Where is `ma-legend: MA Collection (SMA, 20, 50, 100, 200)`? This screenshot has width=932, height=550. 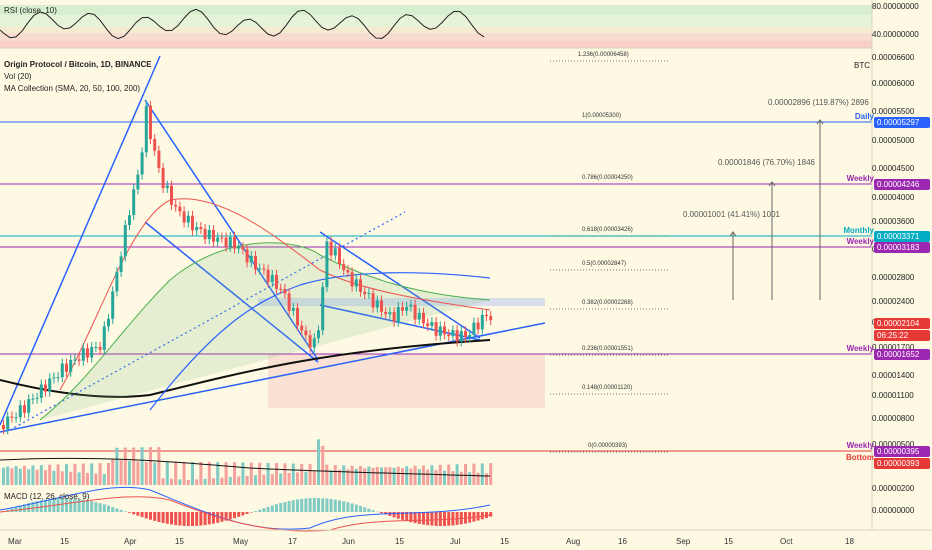
ma-legend: MA Collection (SMA, 20, 50, 100, 200) is located at coordinates (72, 88).